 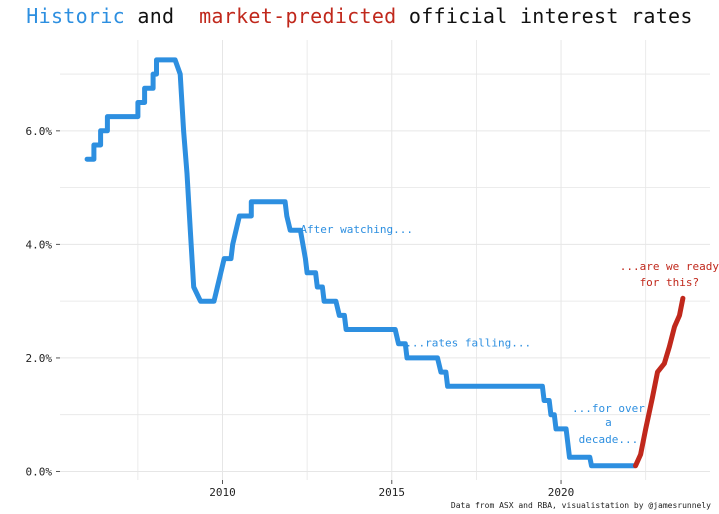 What do you see at coordinates (670, 282) in the screenshot?
I see `annotation-label: for this?` at bounding box center [670, 282].